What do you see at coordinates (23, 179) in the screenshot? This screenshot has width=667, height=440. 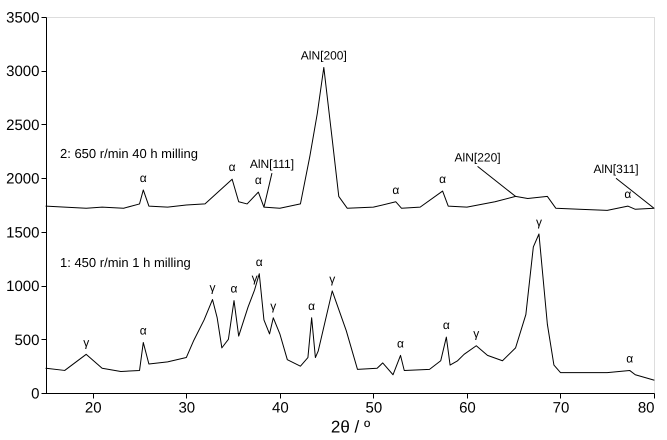 I see `y-tick-label: 2000` at bounding box center [23, 179].